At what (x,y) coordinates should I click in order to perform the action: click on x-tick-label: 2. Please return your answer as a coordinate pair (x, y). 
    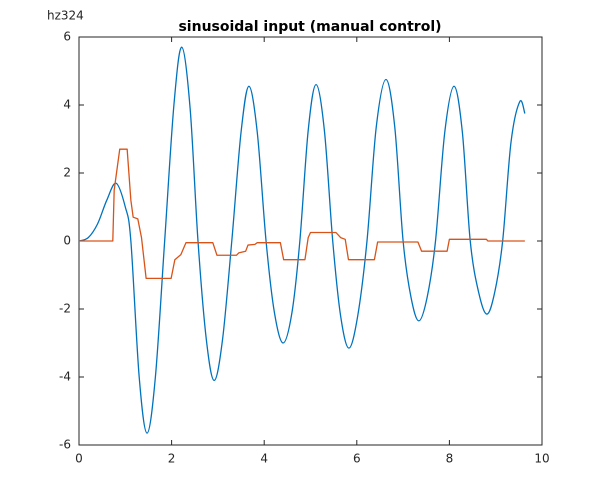
    Looking at the image, I should click on (172, 459).